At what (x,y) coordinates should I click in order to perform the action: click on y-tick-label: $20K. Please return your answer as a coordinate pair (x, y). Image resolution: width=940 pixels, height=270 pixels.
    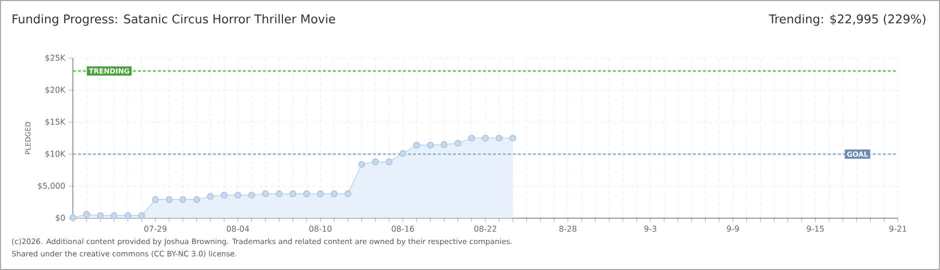
    Looking at the image, I should click on (56, 90).